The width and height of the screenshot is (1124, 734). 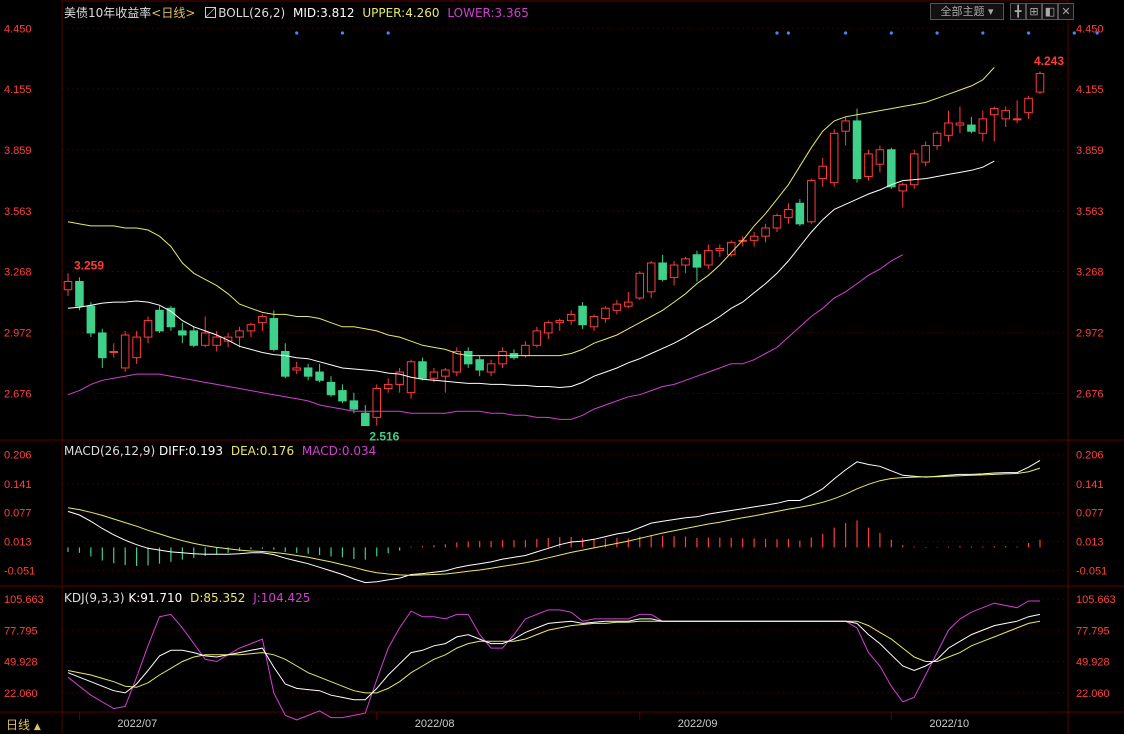 I want to click on period-selector-label: 日线, so click(x=18, y=725).